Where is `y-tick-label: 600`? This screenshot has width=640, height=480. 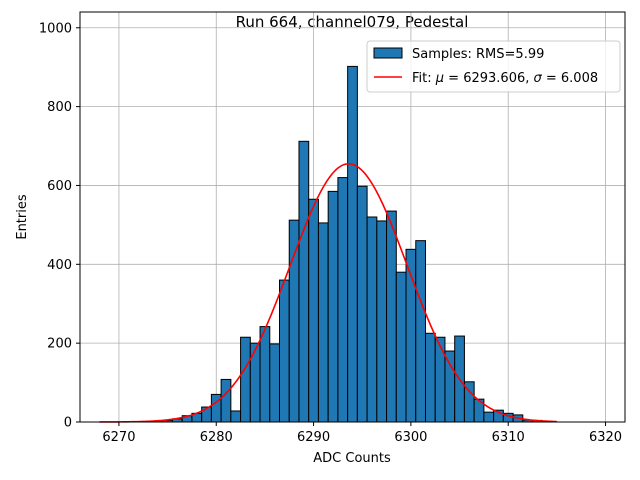
y-tick-label: 600 is located at coordinates (59, 186).